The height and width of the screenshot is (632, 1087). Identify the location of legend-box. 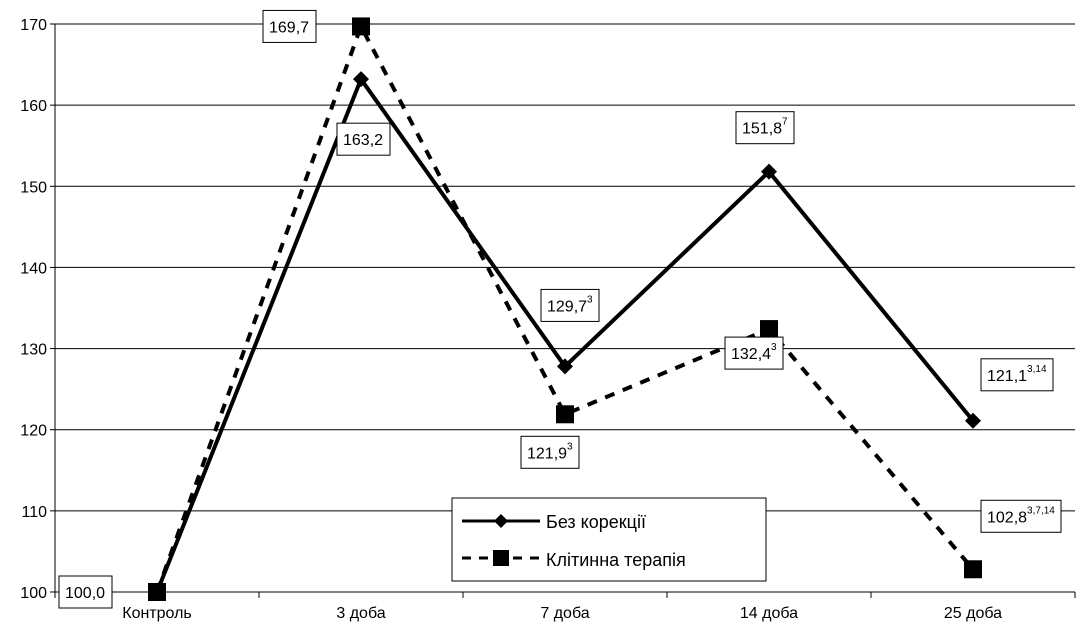
(609, 539).